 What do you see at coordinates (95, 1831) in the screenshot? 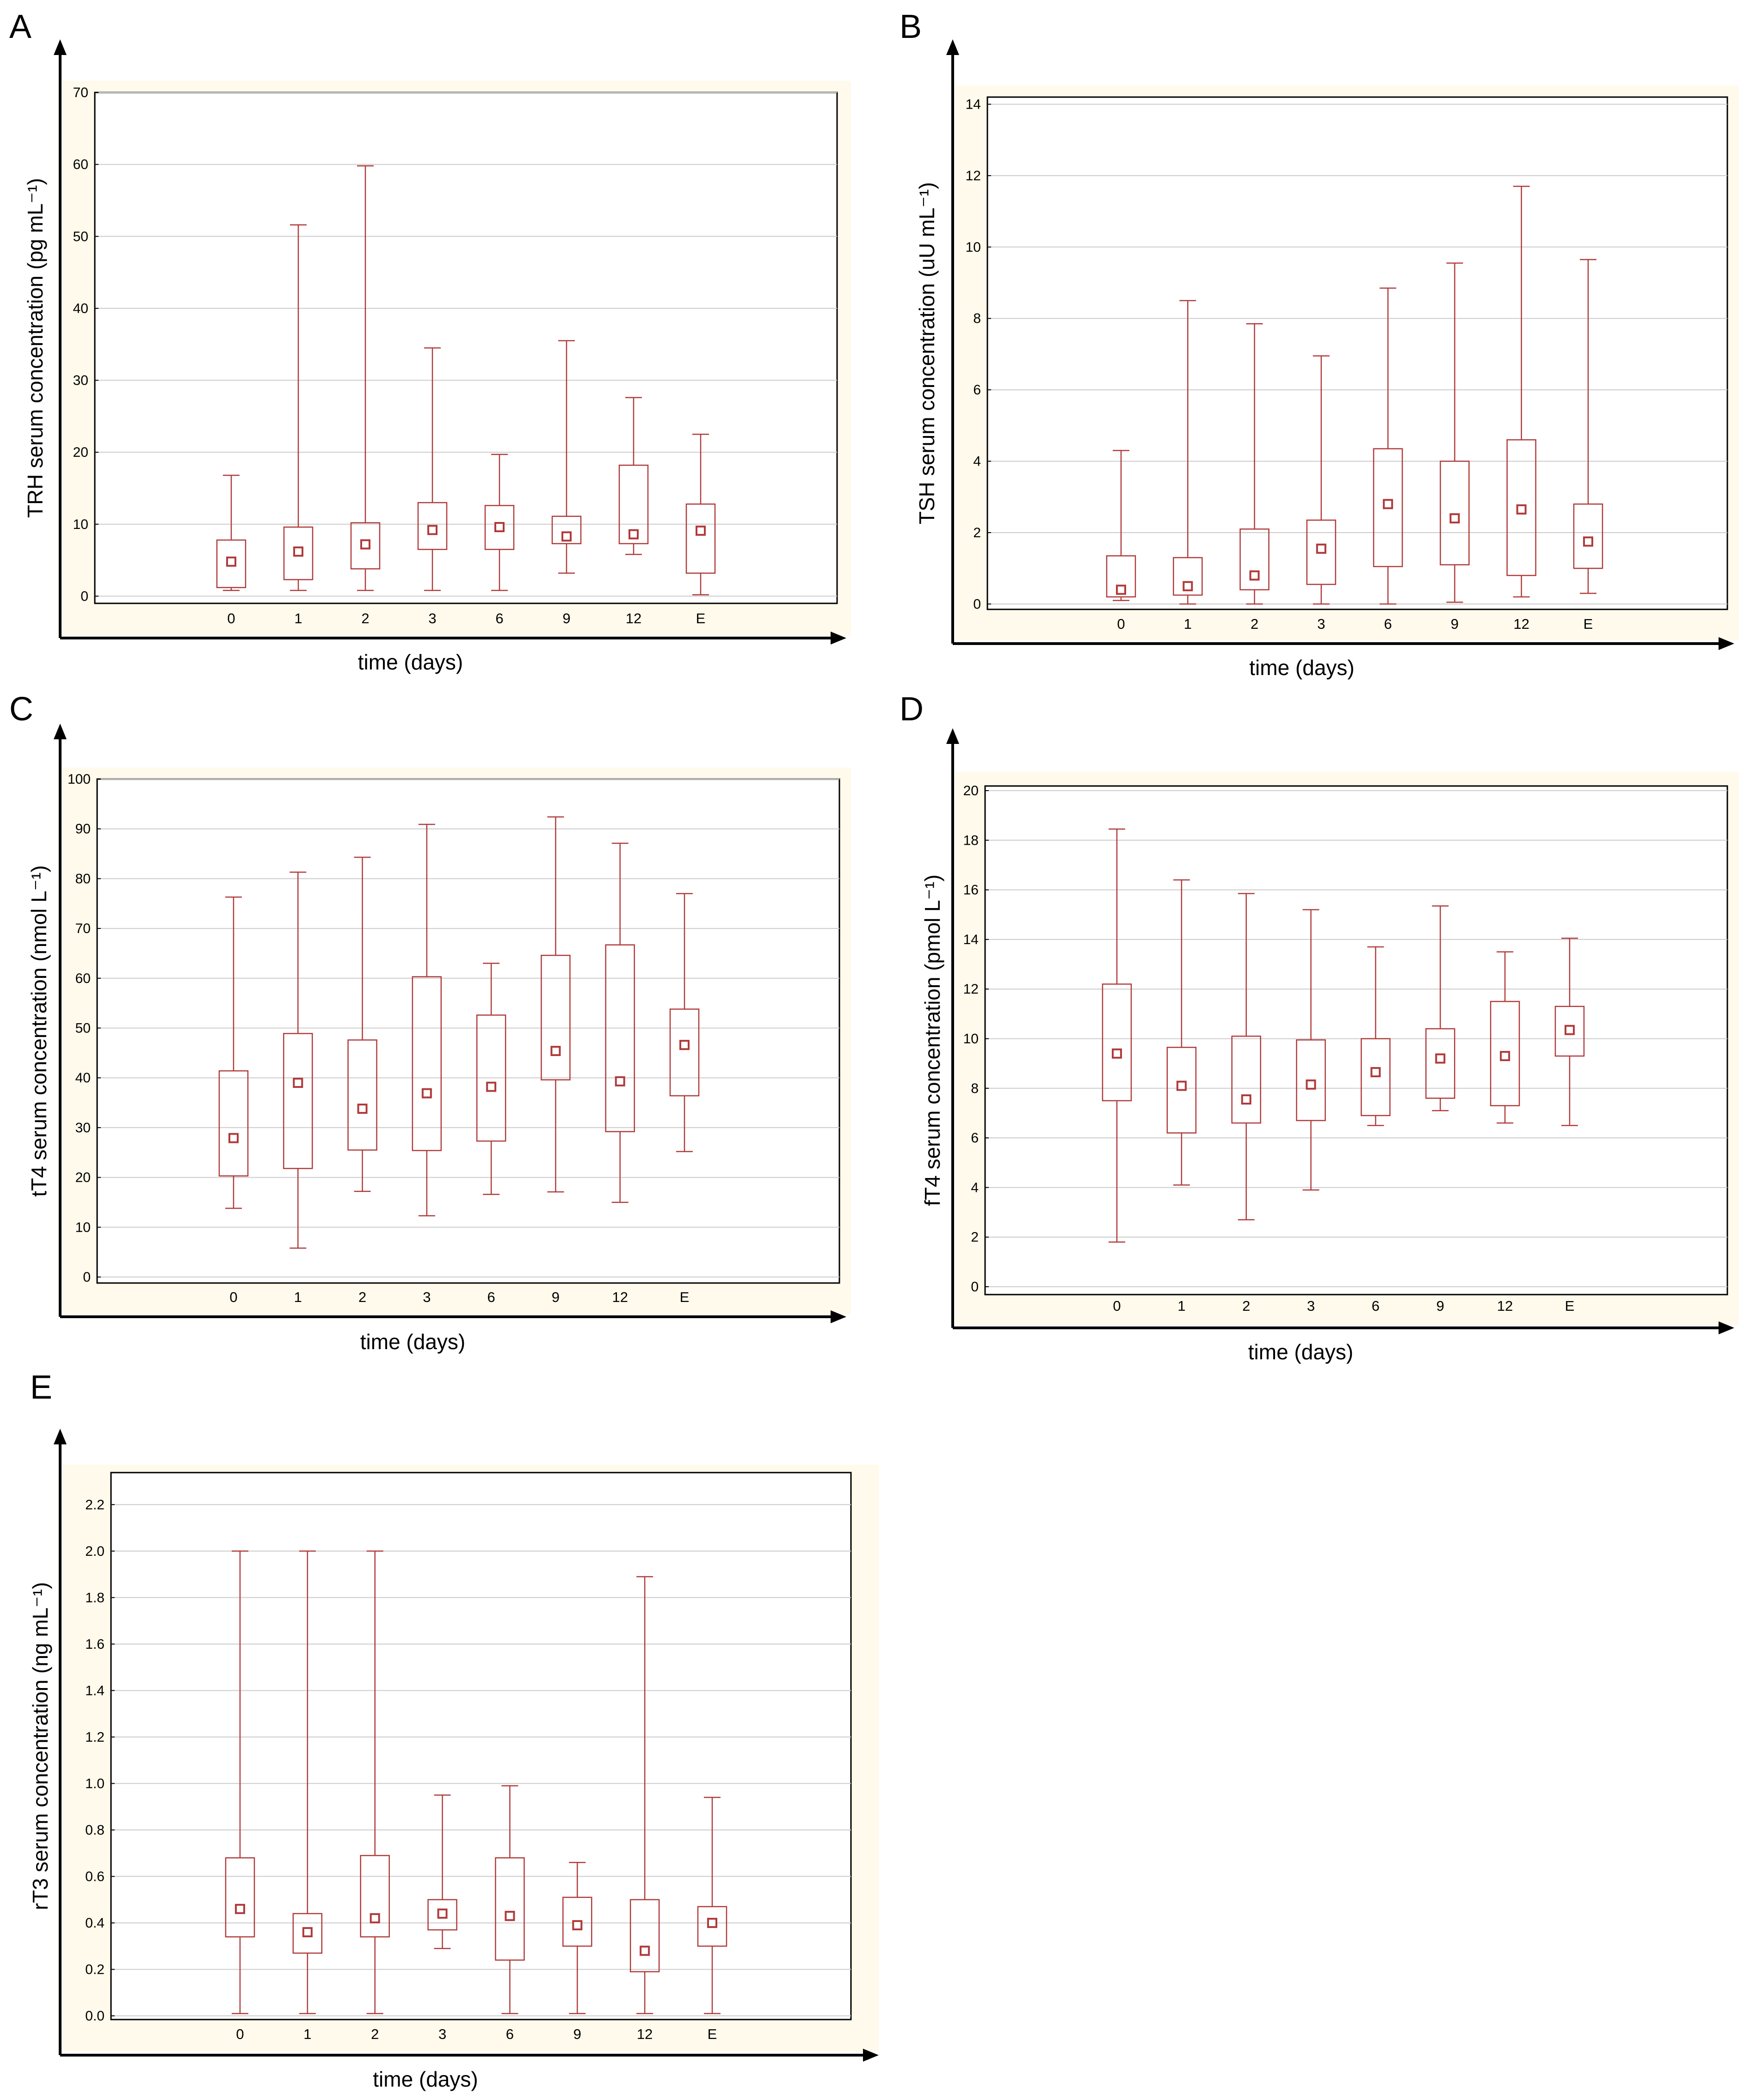
I see `y-tick-label: 0.8` at bounding box center [95, 1831].